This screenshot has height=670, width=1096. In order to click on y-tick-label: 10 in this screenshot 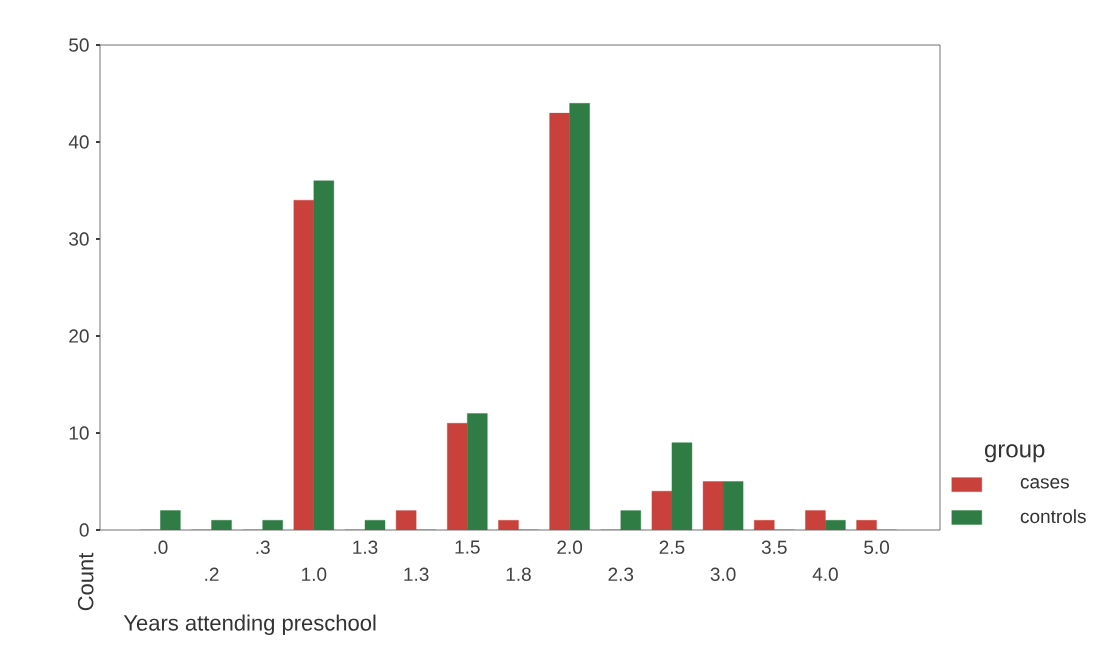, I will do `click(79, 433)`.